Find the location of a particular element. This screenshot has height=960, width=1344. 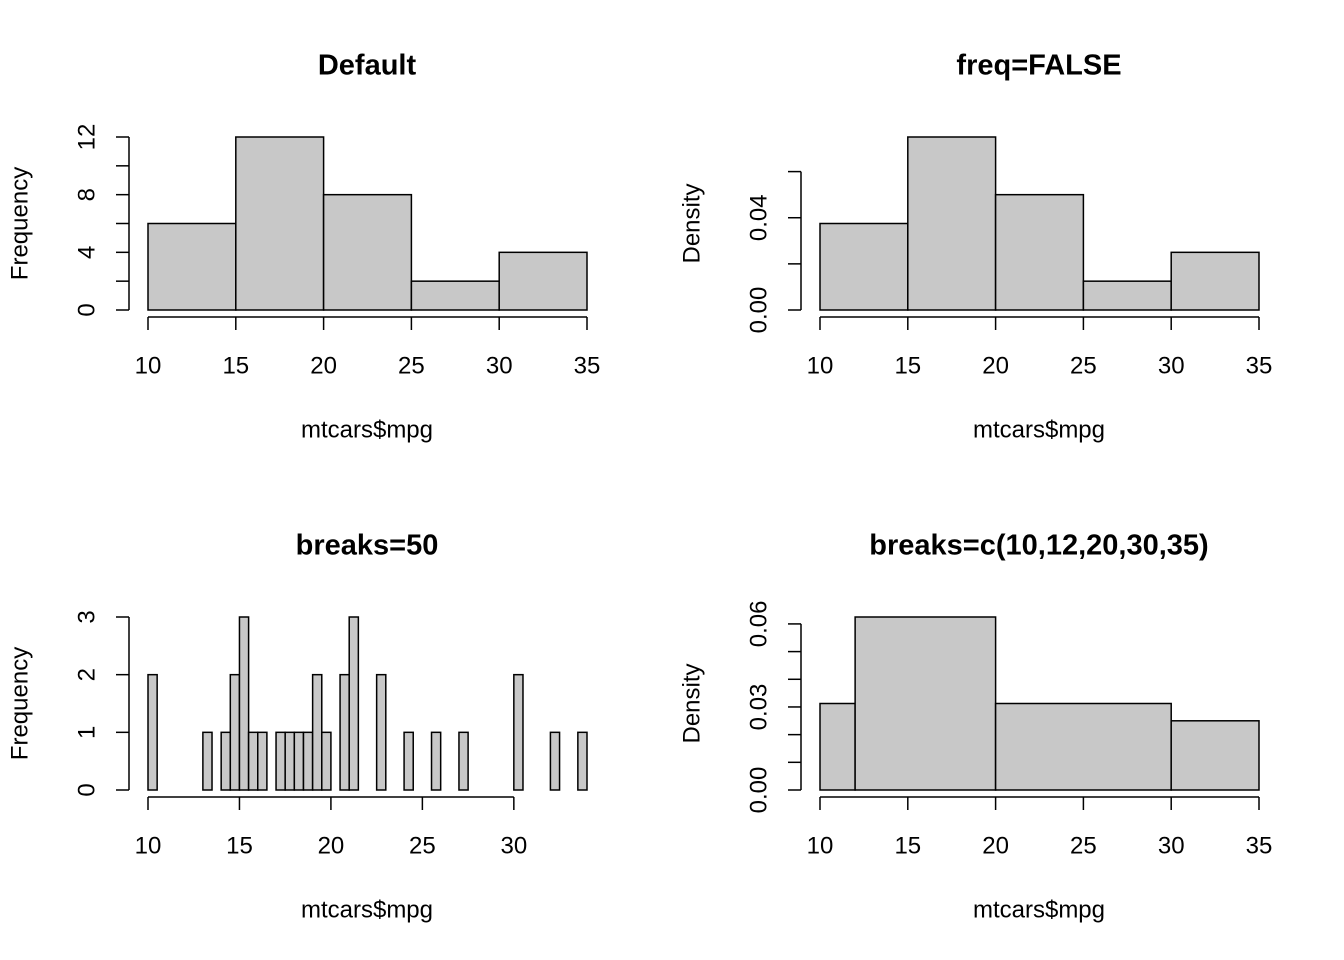

y-tick-label: 8 is located at coordinates (86, 194).